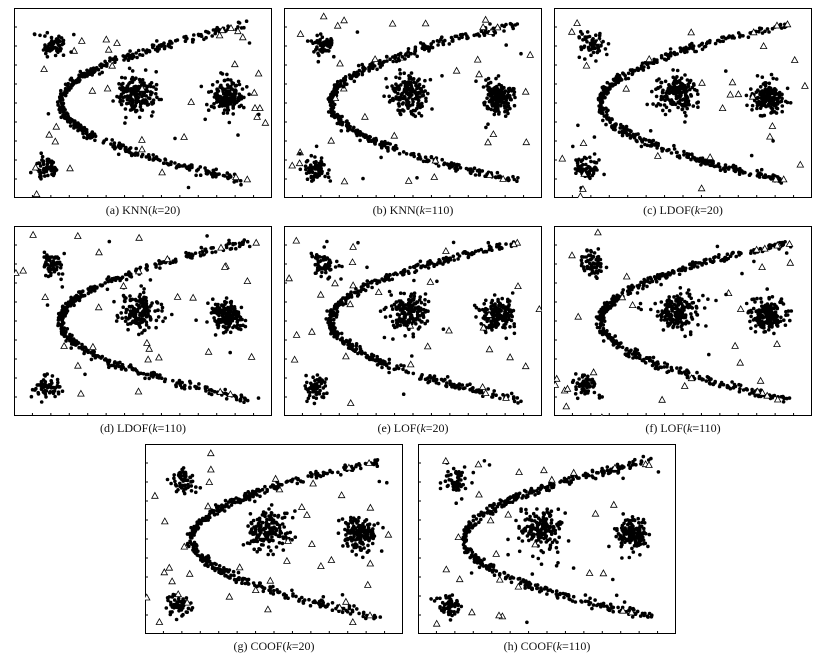 The image size is (823, 662). What do you see at coordinates (399, 428) in the screenshot?
I see `caption-prefix: (e) LOF(` at bounding box center [399, 428].